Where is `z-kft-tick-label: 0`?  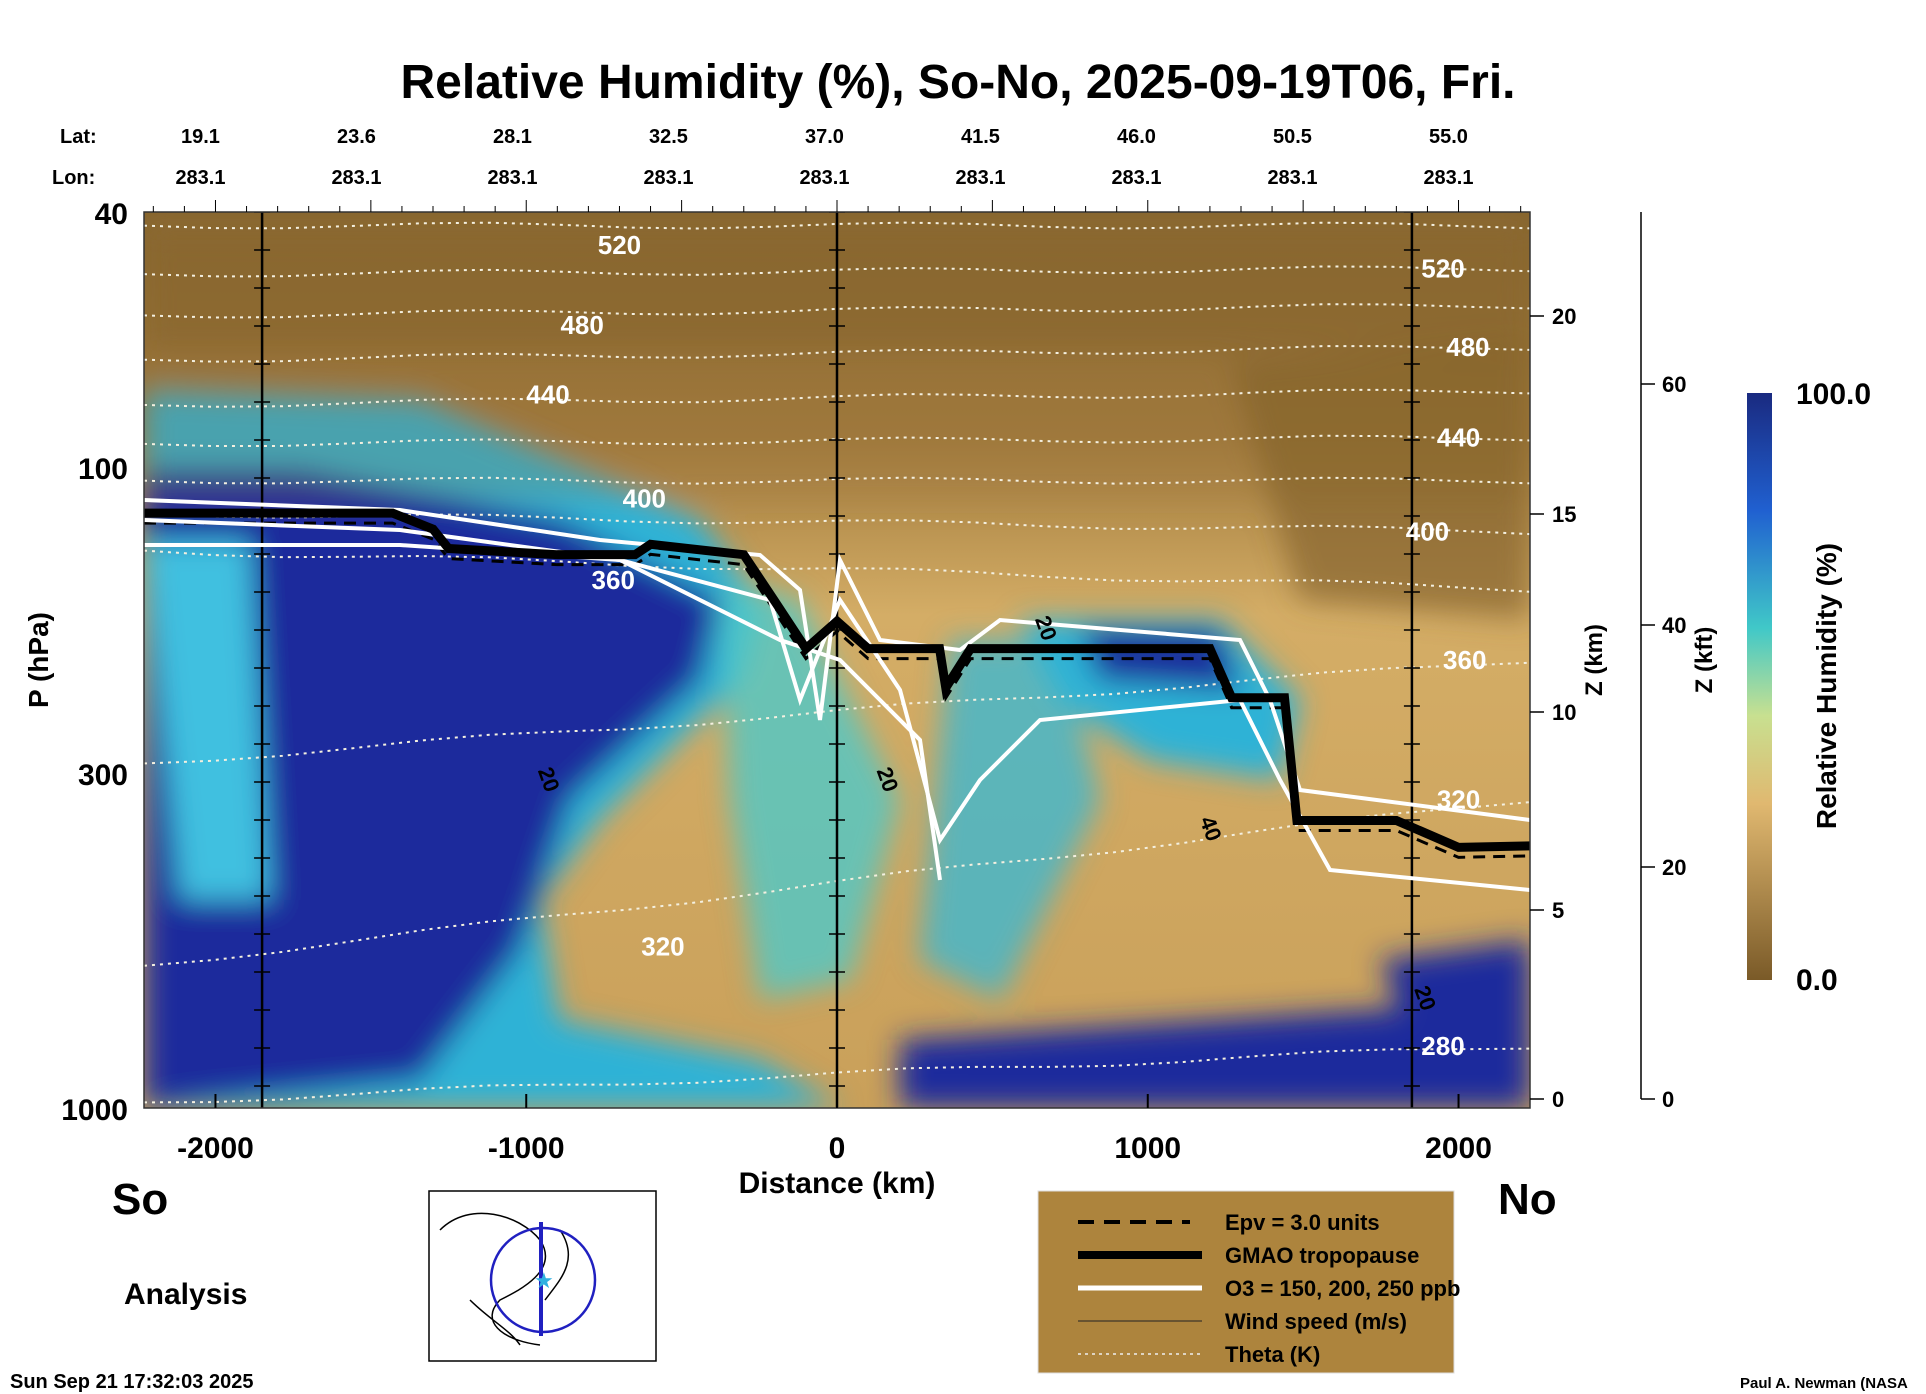
z-kft-tick-label: 0 is located at coordinates (1668, 1099).